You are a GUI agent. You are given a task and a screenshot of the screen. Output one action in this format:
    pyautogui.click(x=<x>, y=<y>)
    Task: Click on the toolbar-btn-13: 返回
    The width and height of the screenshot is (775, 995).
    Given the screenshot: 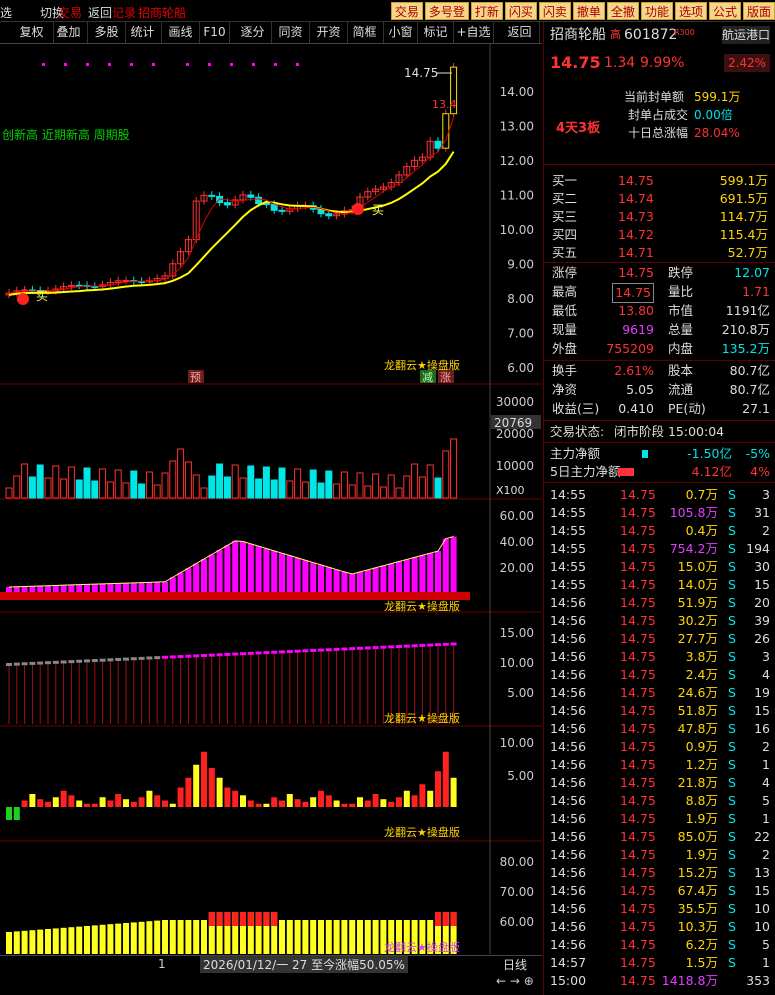 What is the action you would take?
    pyautogui.click(x=520, y=32)
    